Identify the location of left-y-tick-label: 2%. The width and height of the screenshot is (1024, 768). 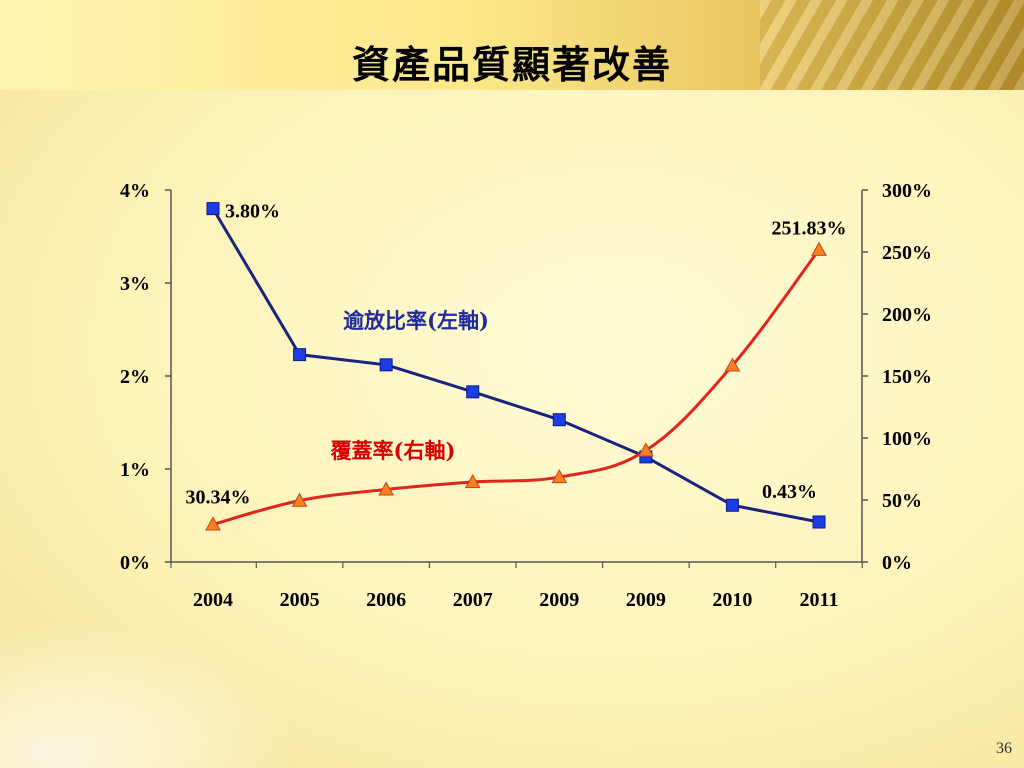
(135, 377).